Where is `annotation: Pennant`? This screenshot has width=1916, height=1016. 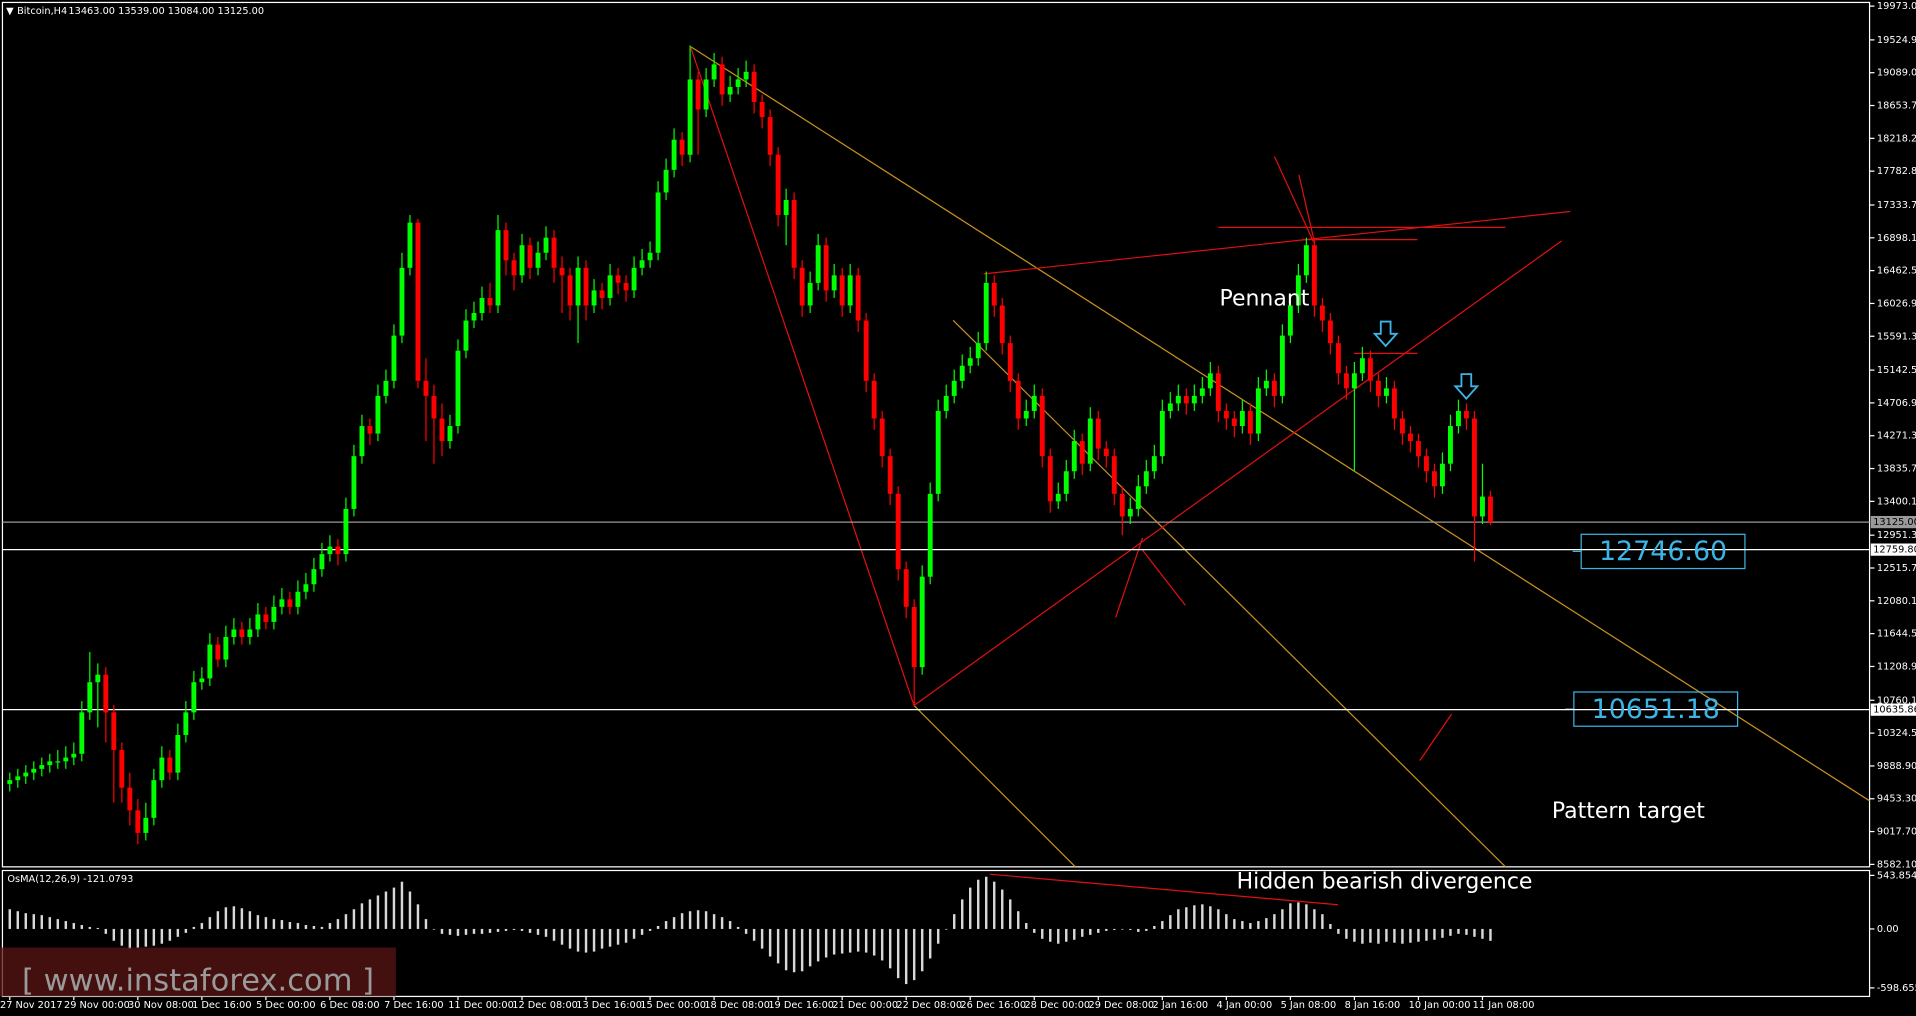 annotation: Pennant is located at coordinates (1264, 299).